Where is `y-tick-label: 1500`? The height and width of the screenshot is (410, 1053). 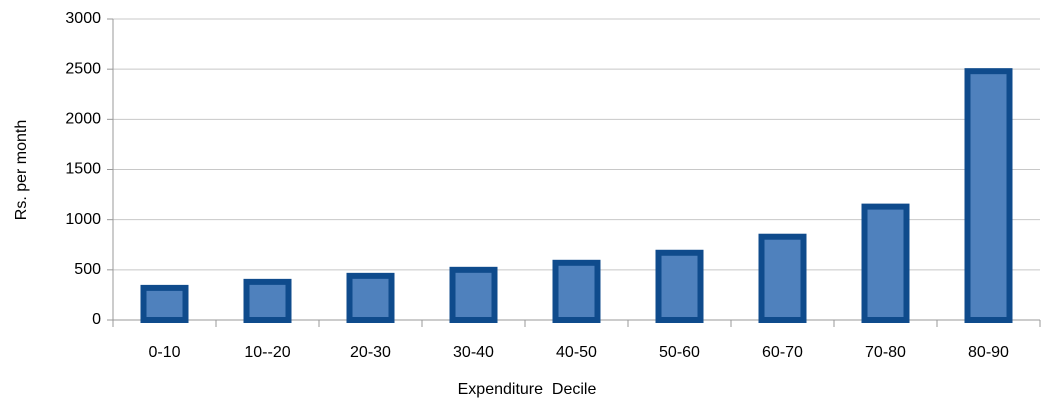
y-tick-label: 1500 is located at coordinates (83, 169).